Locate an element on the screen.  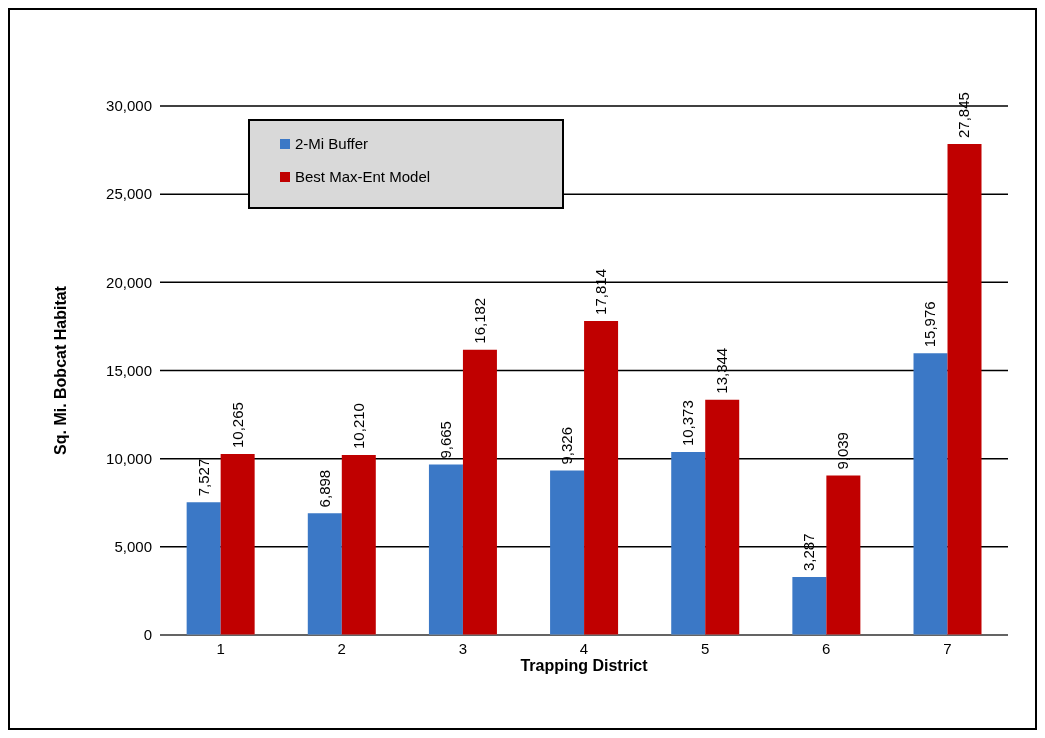
data-label: 6,898 is located at coordinates (324, 488).